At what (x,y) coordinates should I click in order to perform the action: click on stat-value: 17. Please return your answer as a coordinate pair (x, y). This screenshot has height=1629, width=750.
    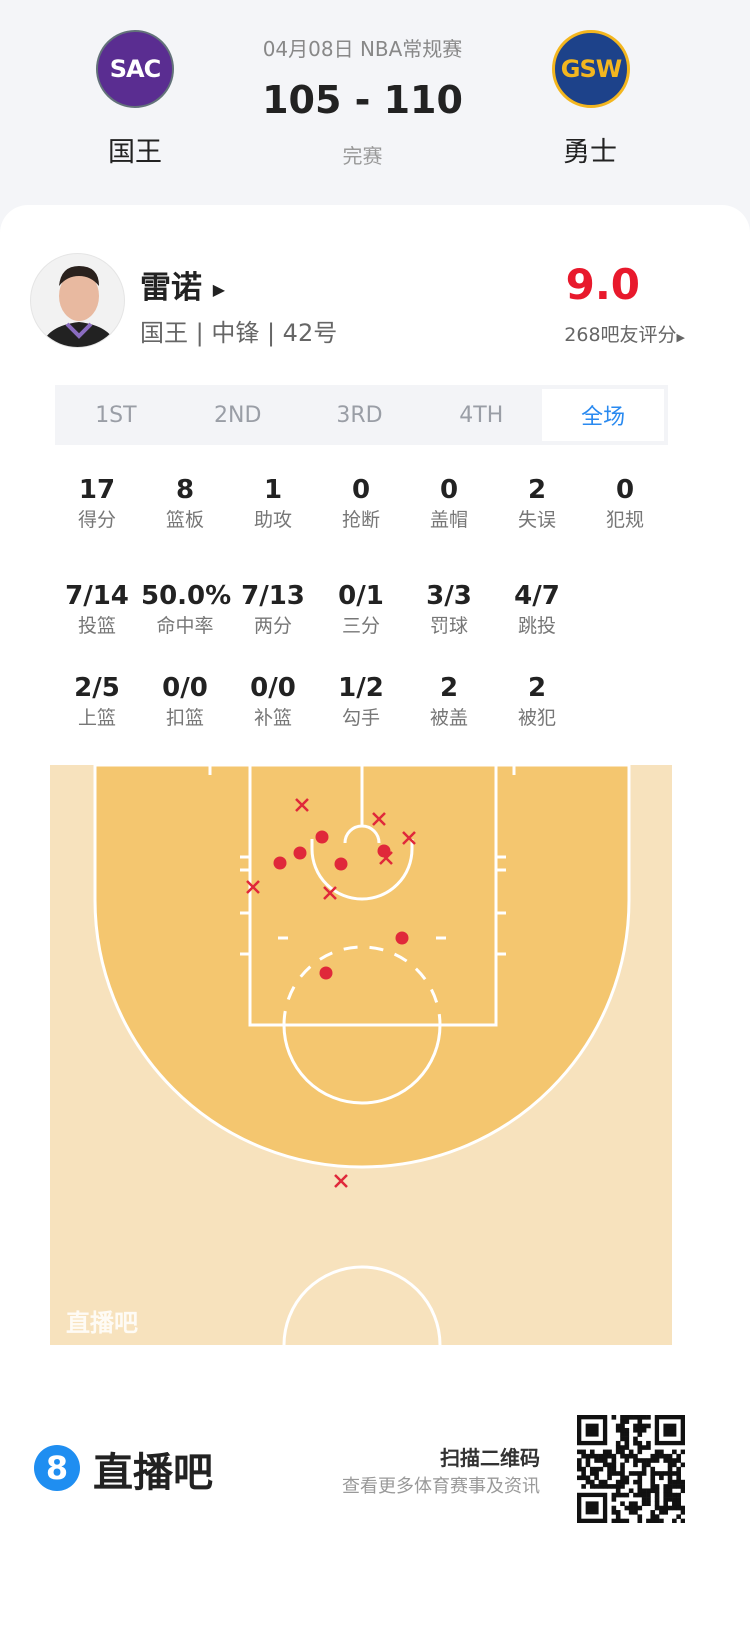
    Looking at the image, I should click on (97, 490).